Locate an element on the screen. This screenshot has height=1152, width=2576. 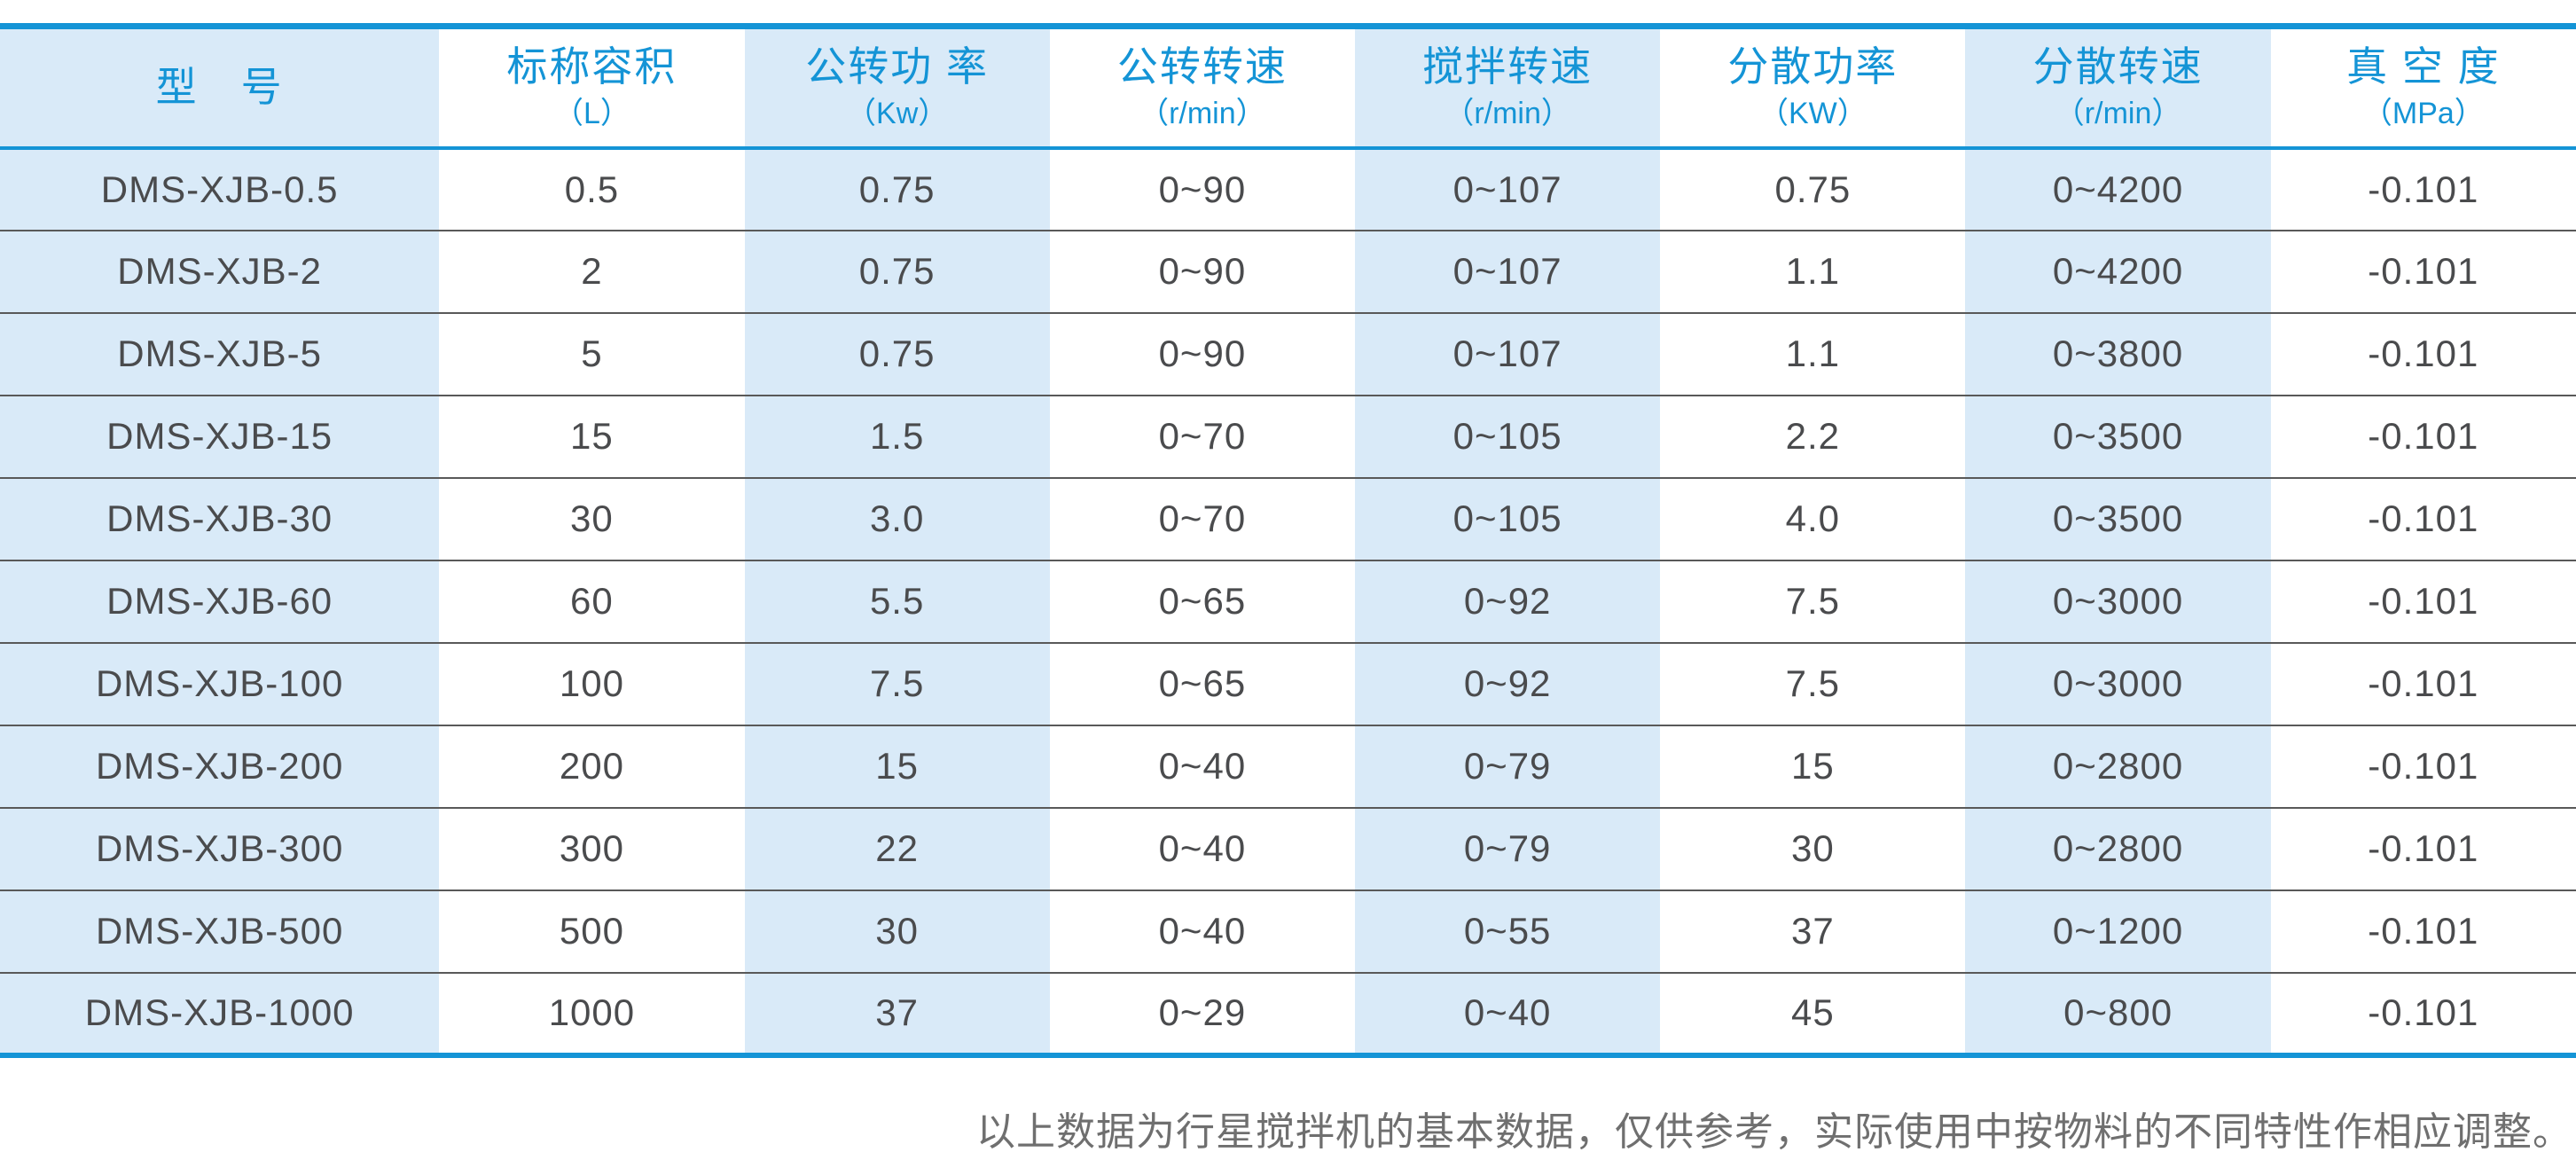
table-row: DMS-XJB-60 60 5.5 0~65 0~92 7.5 0~3000 -0.101 is located at coordinates (1288, 601).